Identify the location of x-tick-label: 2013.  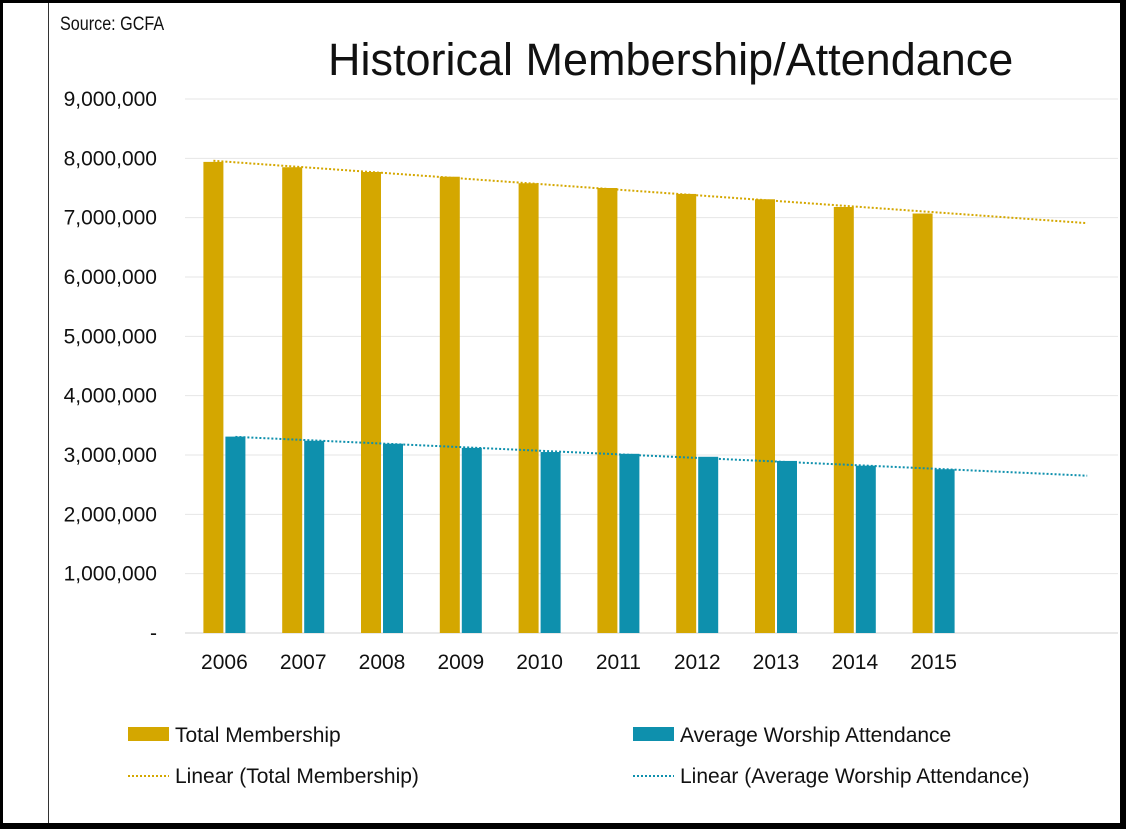
(776, 662).